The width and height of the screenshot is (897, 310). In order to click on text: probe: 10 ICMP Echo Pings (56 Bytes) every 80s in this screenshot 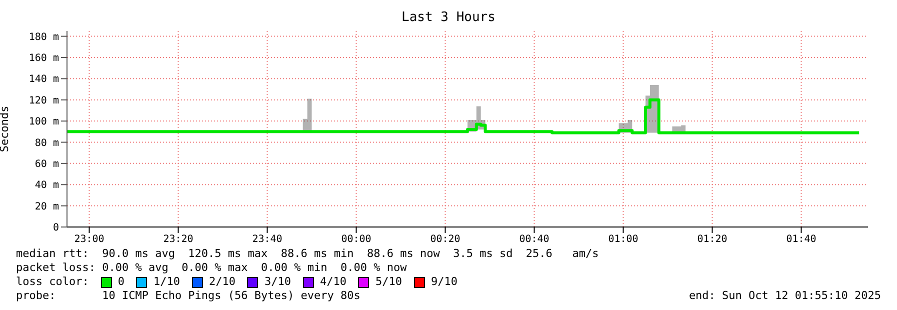, I will do `click(188, 296)`.